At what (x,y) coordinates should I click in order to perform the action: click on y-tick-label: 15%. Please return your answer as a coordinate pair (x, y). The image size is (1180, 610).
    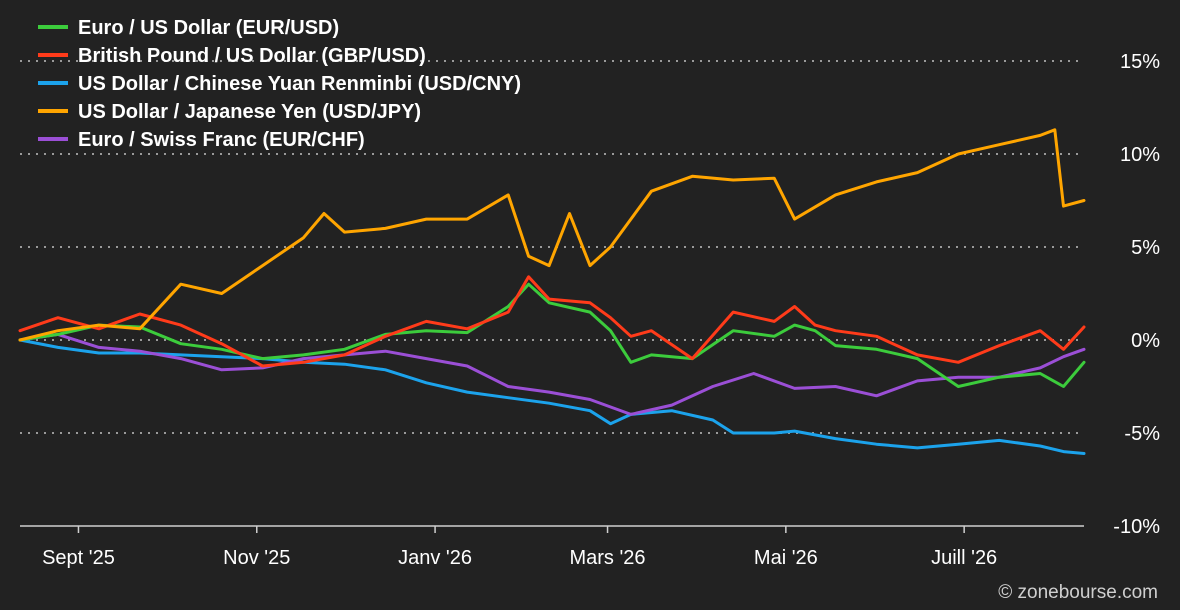
    Looking at the image, I should click on (1140, 62).